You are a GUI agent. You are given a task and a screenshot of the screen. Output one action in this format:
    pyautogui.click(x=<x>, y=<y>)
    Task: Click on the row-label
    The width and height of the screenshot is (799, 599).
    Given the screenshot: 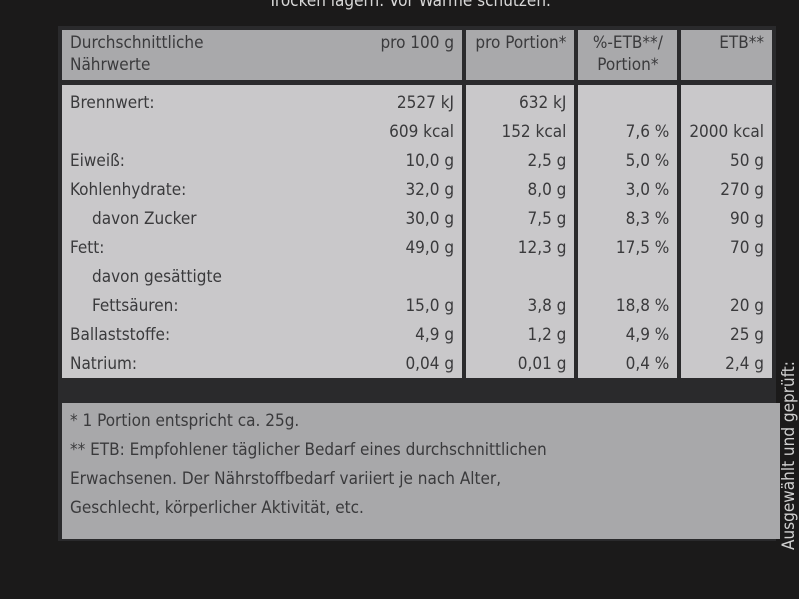 What is the action you would take?
    pyautogui.click(x=146, y=131)
    